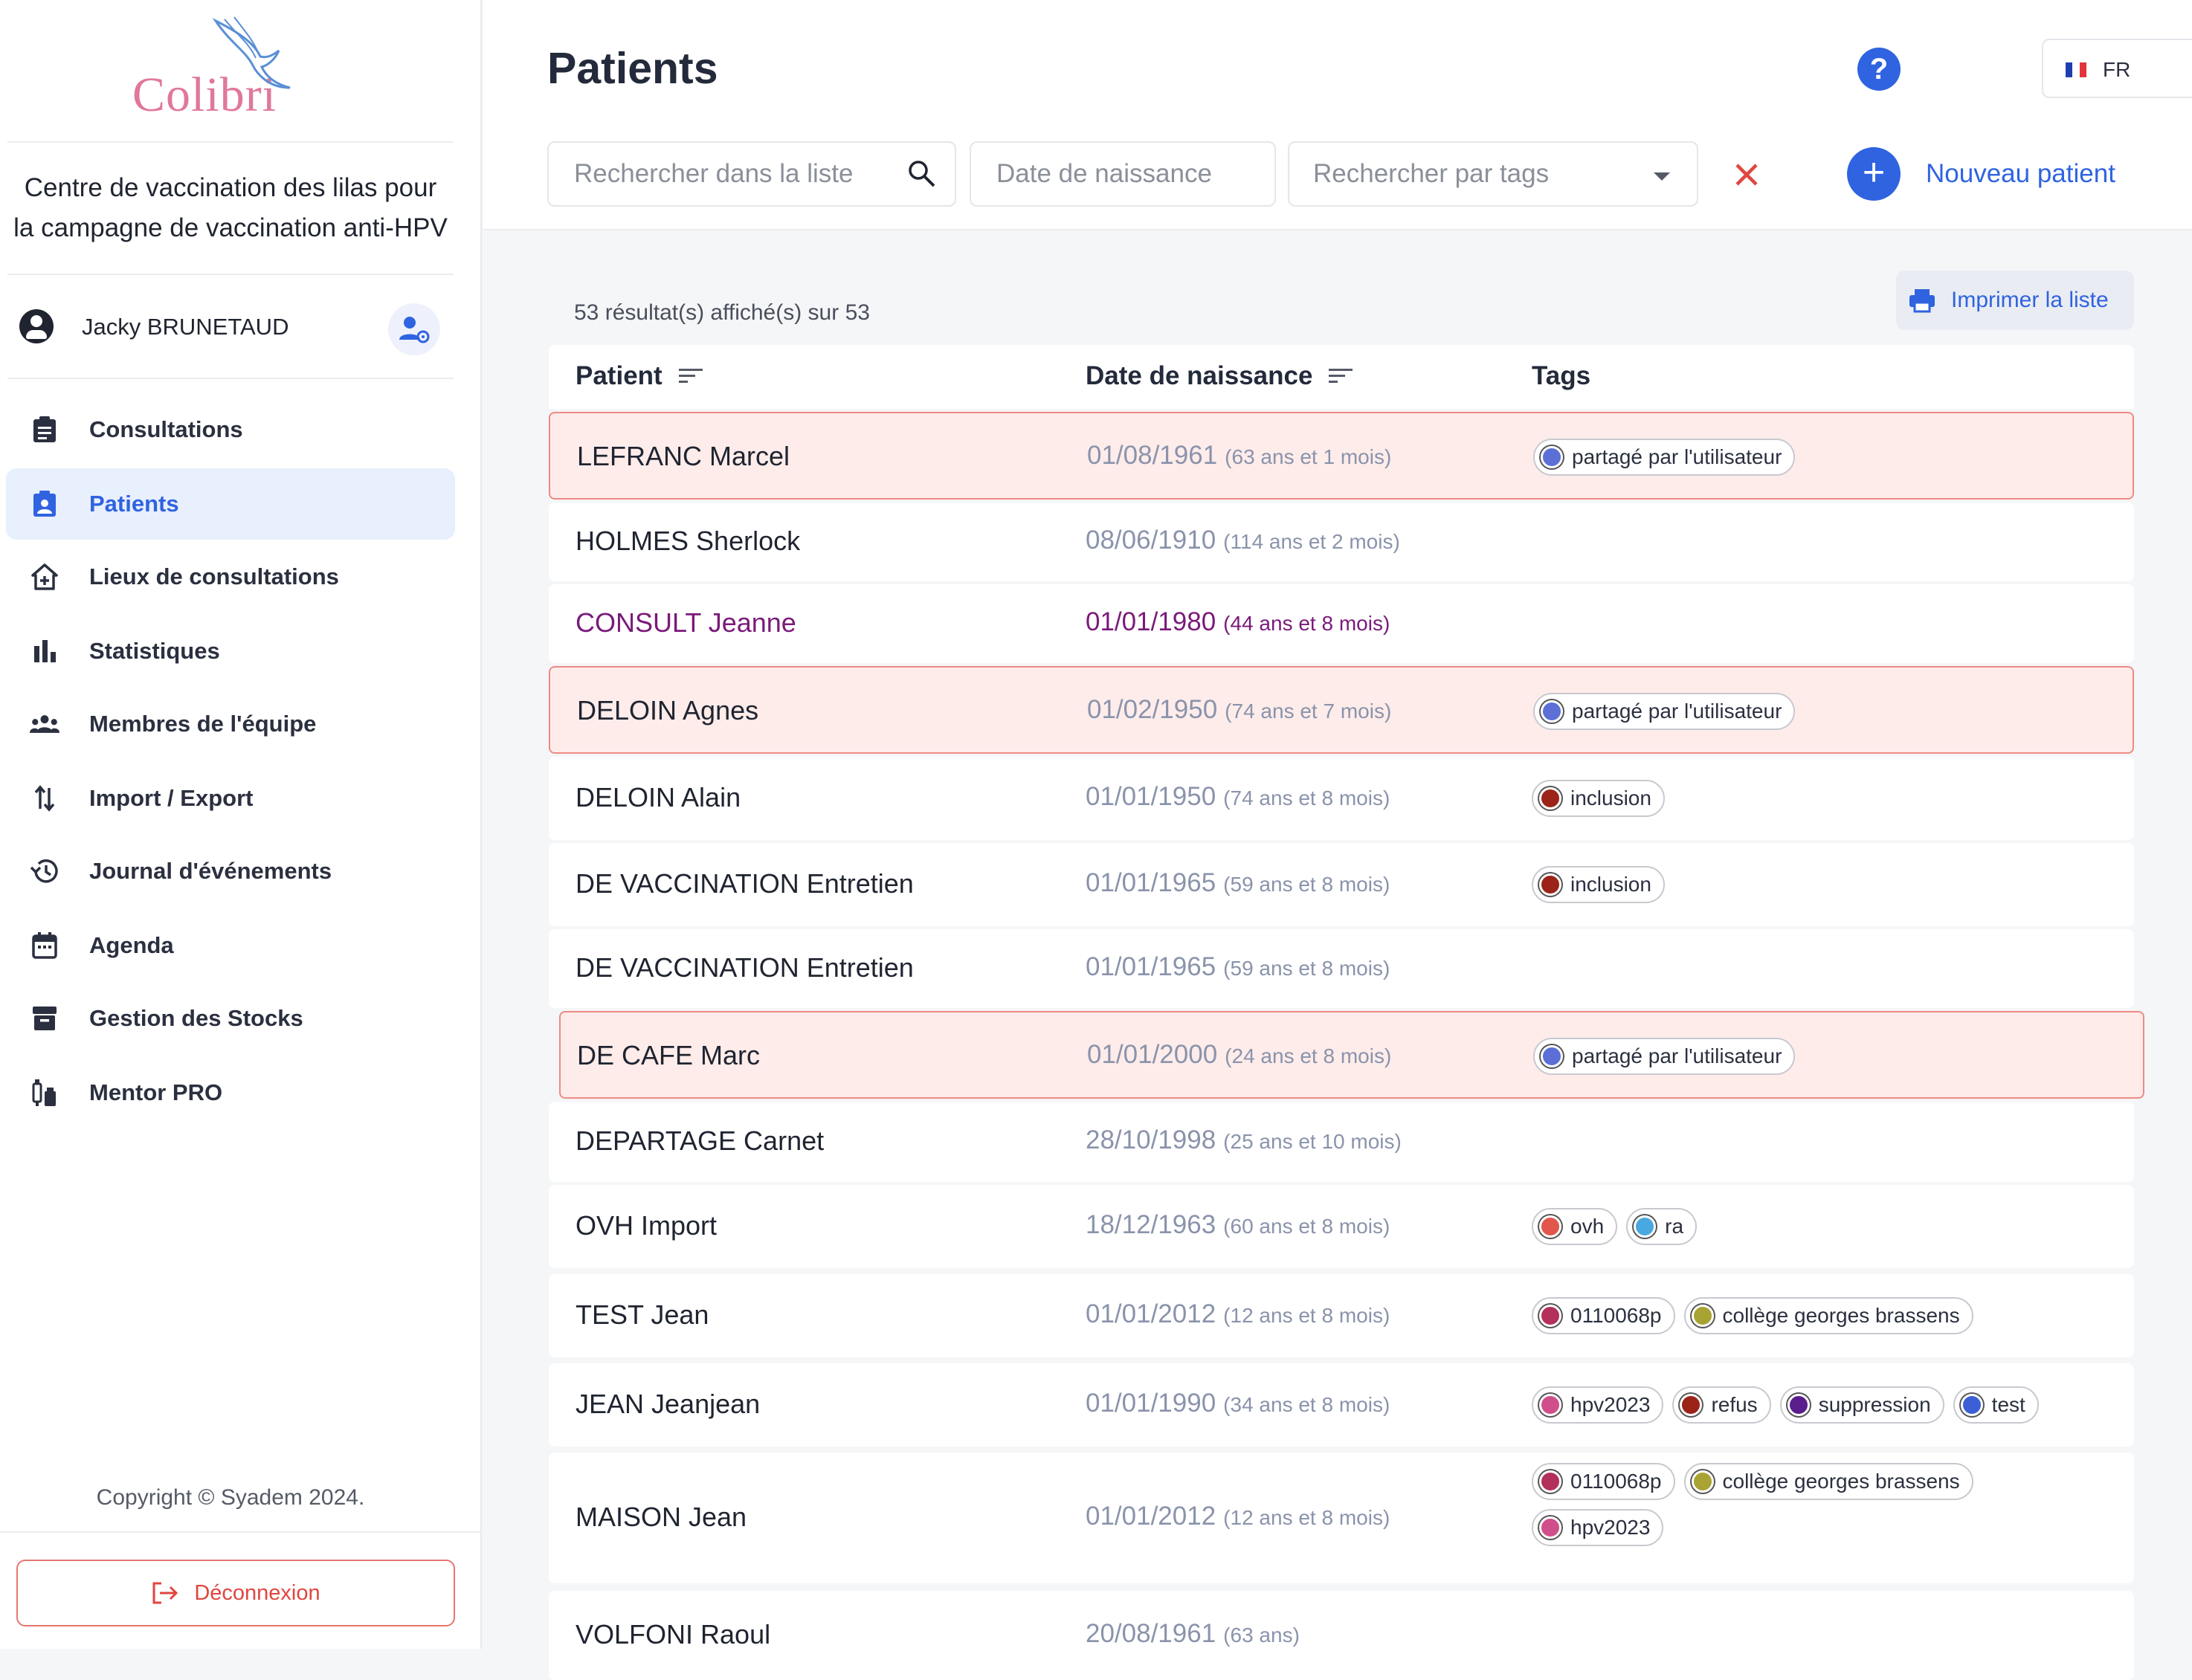 Image resolution: width=2192 pixels, height=1680 pixels. What do you see at coordinates (1220, 376) in the screenshot?
I see `column-header-dob: Date de naissance` at bounding box center [1220, 376].